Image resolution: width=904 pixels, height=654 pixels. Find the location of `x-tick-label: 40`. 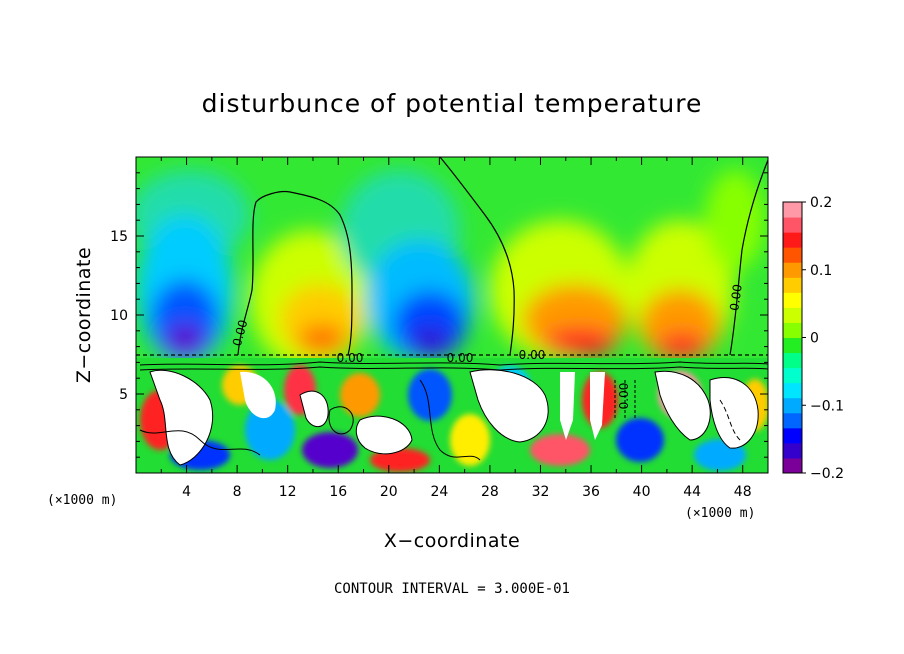

x-tick-label: 40 is located at coordinates (642, 492).